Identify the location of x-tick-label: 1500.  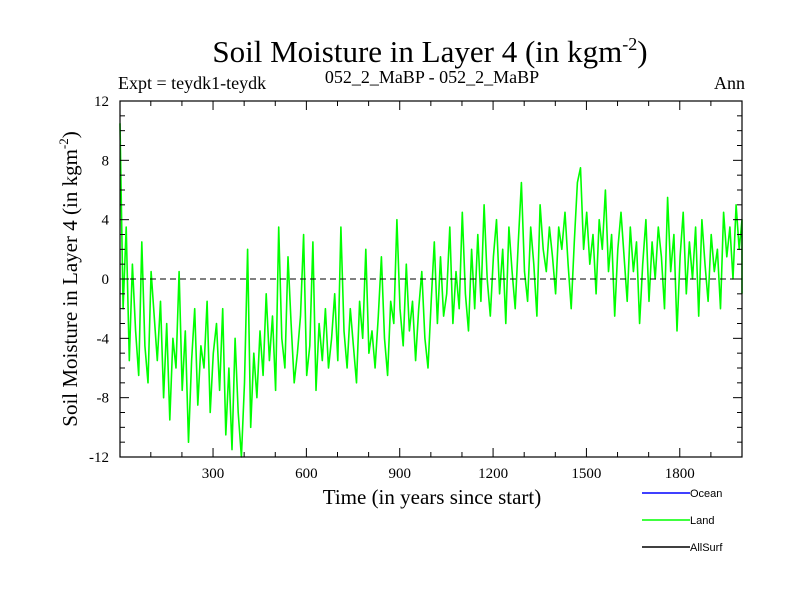
(586, 474).